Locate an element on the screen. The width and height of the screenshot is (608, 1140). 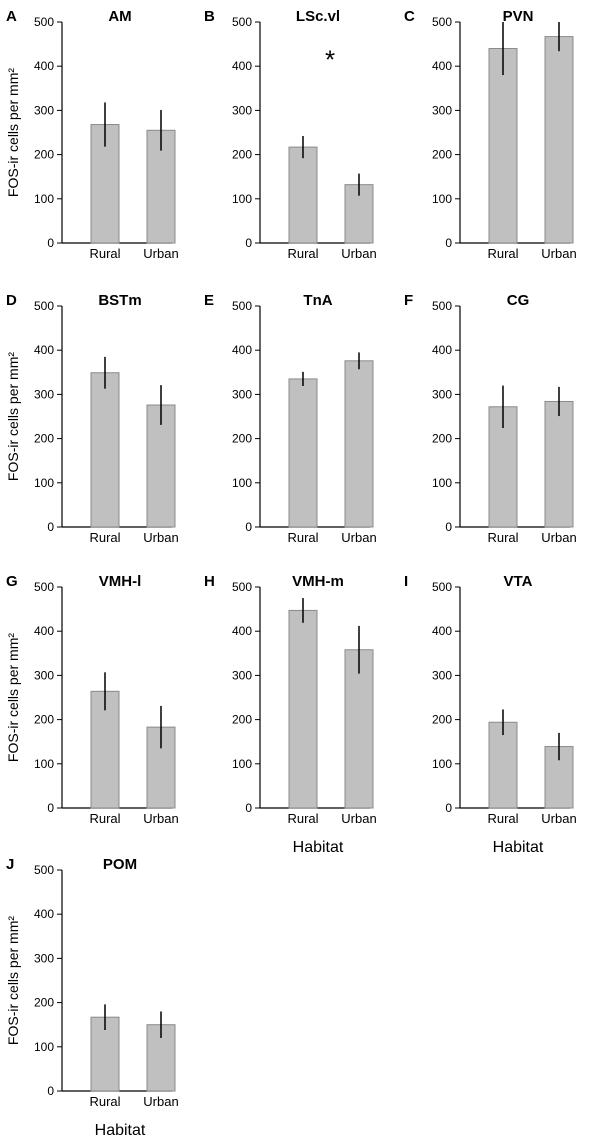
panel-h: H VMH-m 0 100 200 300 400 500 Rural Urban Habitat is located at coordinates (290, 714).